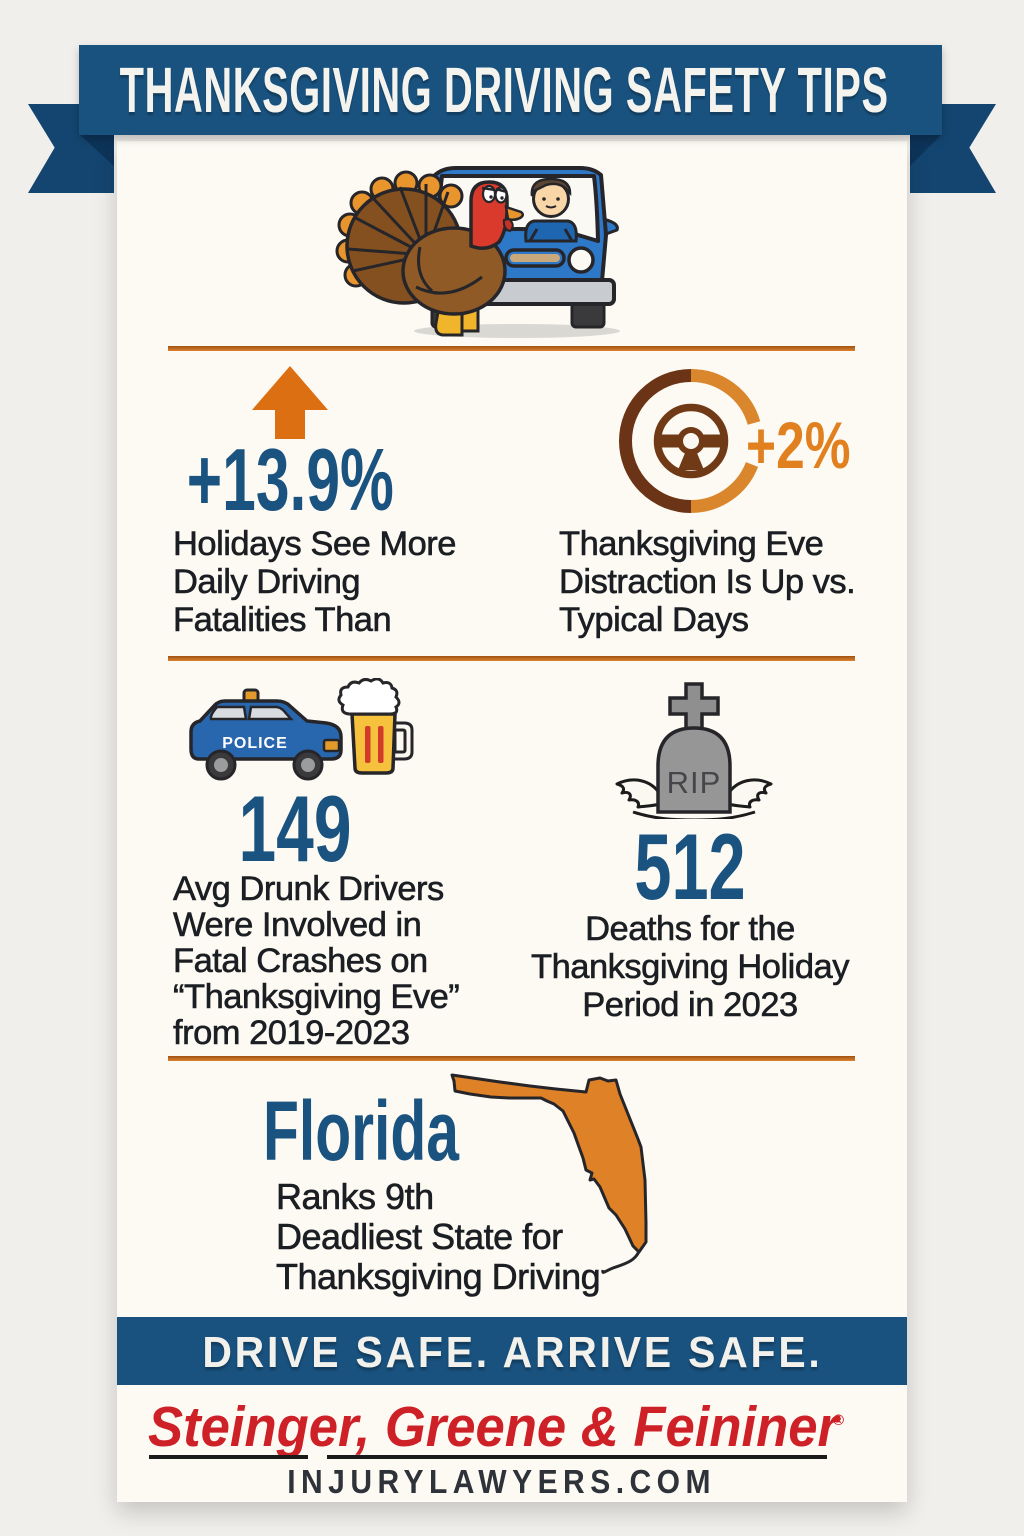 This screenshot has width=1024, height=1536. Describe the element at coordinates (255, 743) in the screenshot. I see `svg-text: POLICE` at that location.